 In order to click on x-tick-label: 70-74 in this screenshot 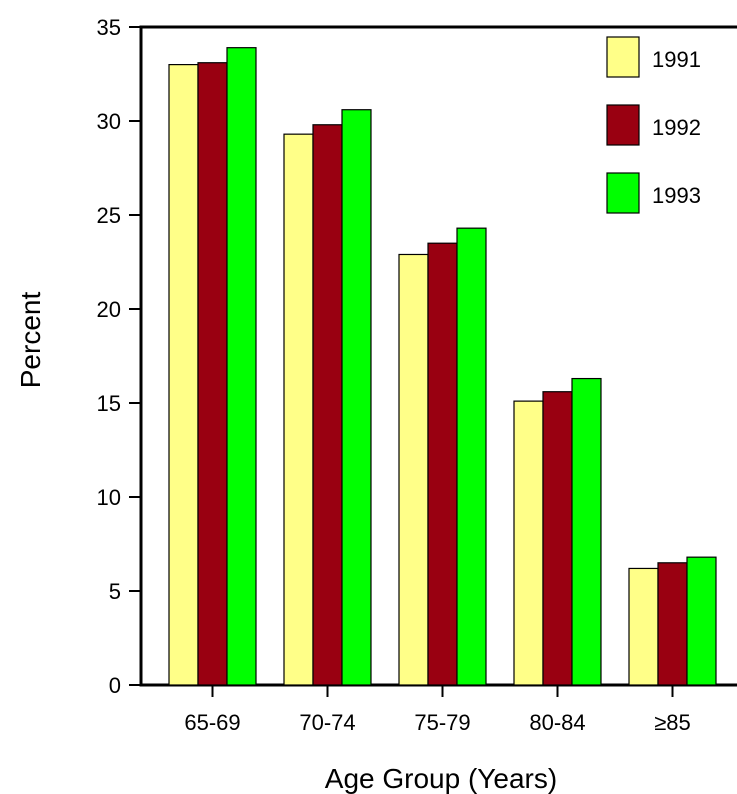, I will do `click(327, 722)`.